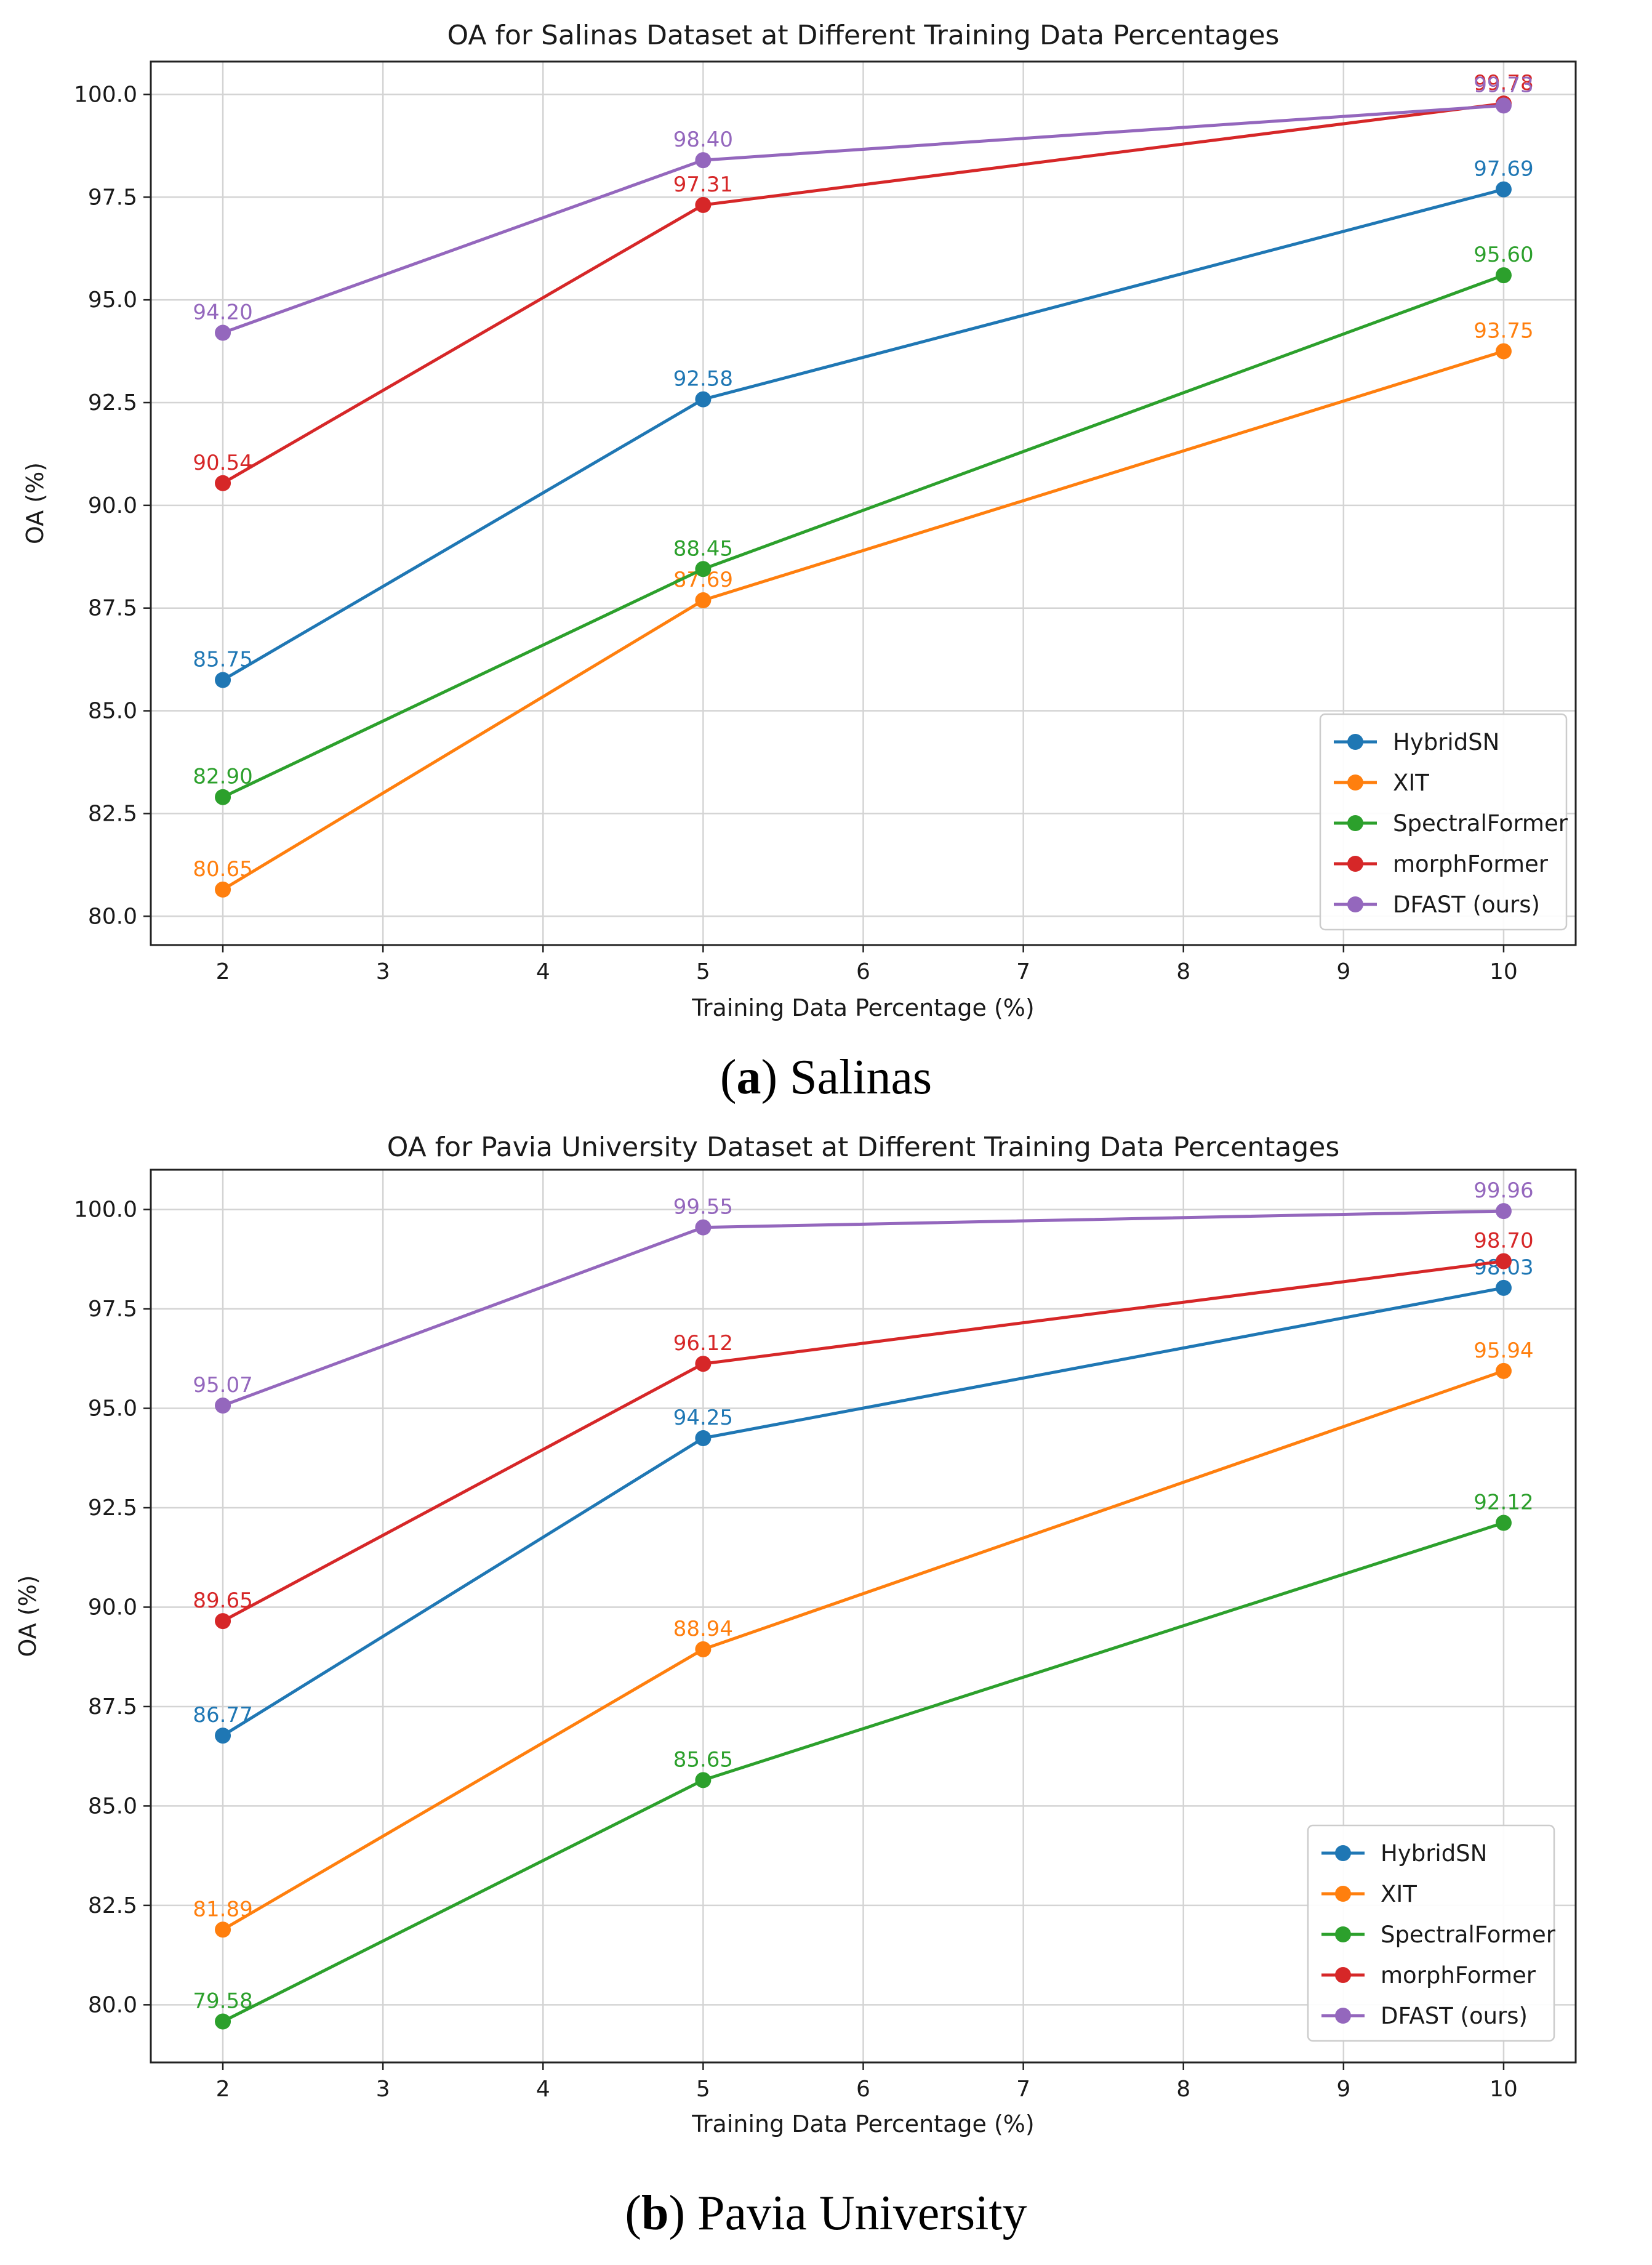 The height and width of the screenshot is (2265, 1652). What do you see at coordinates (1503, 331) in the screenshot?
I see `data-label: 93.75` at bounding box center [1503, 331].